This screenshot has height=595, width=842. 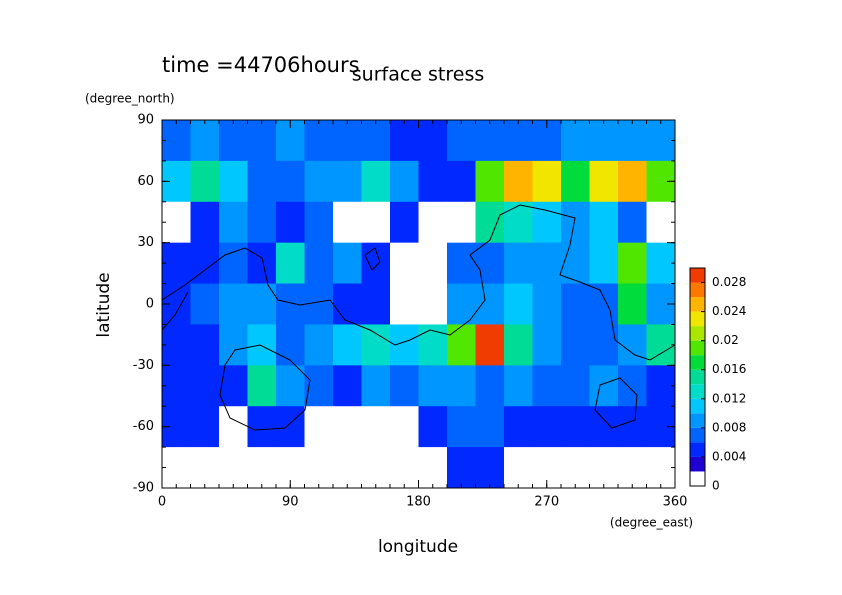 I want to click on colorbar-frame, so click(x=697, y=377).